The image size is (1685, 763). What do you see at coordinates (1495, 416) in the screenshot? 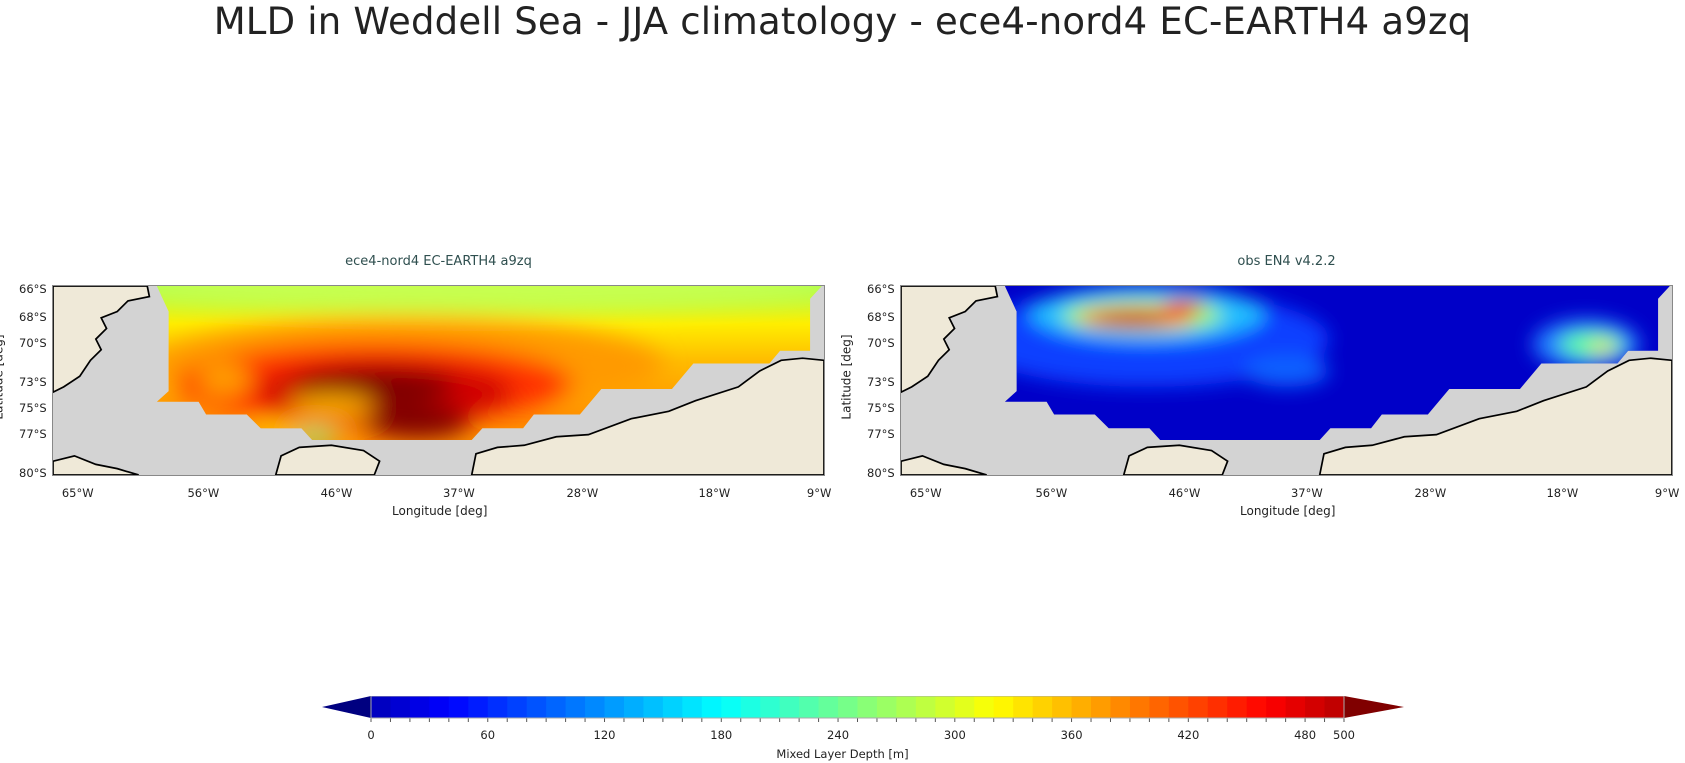
I see `land-east-antarctica` at bounding box center [1495, 416].